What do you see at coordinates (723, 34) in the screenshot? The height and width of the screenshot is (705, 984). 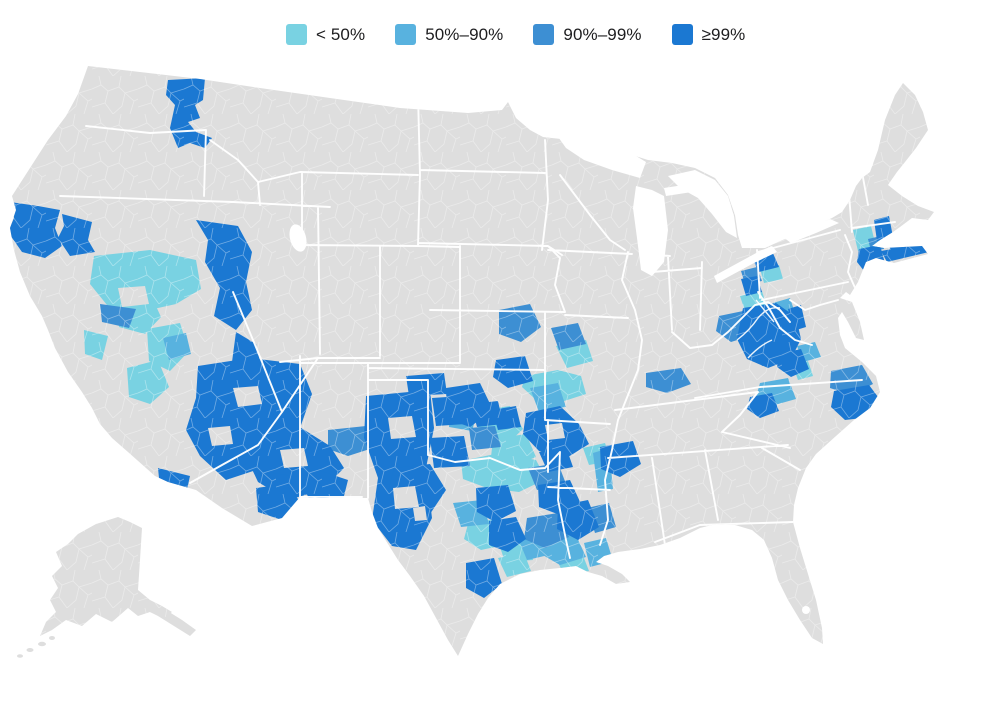 I see `legend-label: ≥99%` at bounding box center [723, 34].